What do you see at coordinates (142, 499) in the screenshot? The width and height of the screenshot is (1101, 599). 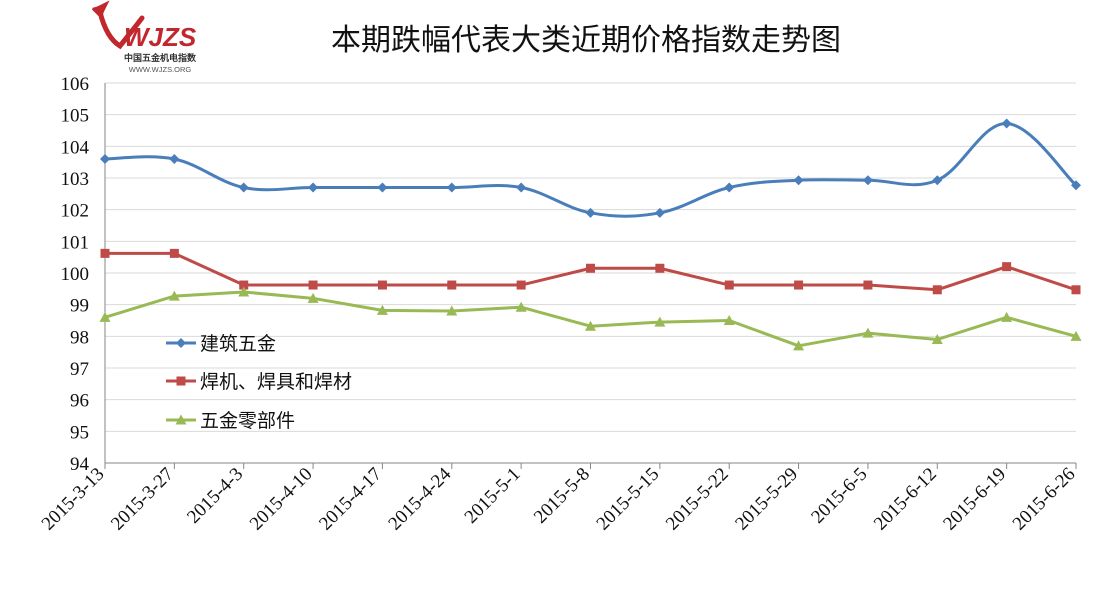 I see `x-tick-label: 2015-3-27` at bounding box center [142, 499].